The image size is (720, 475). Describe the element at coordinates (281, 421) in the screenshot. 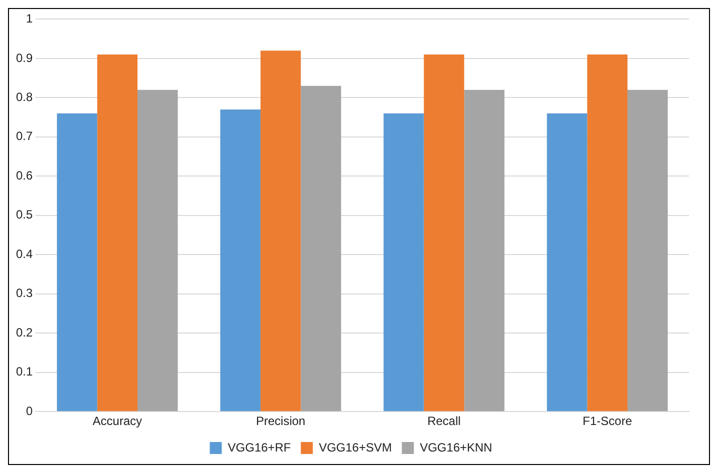

I see `x-tick-label: Precision` at that location.